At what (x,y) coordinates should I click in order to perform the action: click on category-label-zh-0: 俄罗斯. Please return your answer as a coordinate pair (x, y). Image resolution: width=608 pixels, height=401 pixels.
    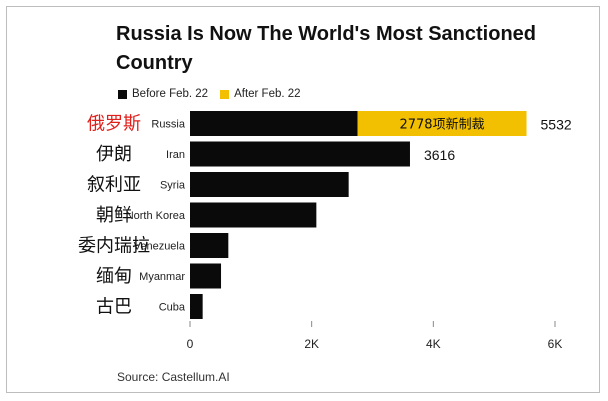
    Looking at the image, I should click on (114, 124).